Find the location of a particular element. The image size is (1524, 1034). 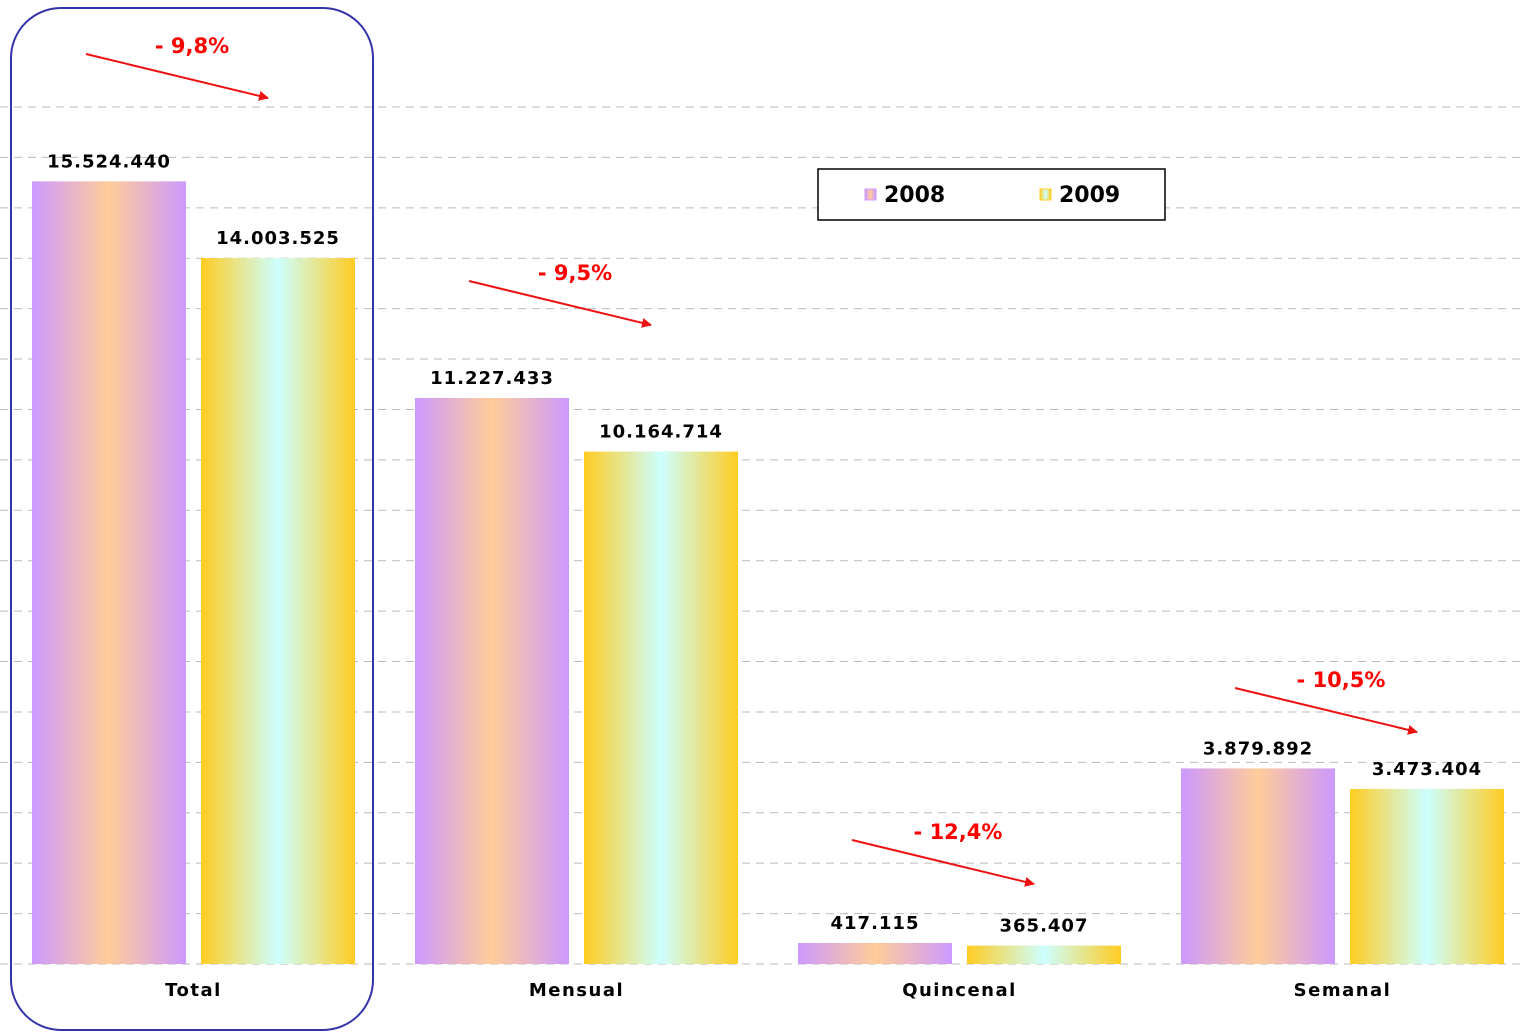

x-tick-label: Total is located at coordinates (193, 990).